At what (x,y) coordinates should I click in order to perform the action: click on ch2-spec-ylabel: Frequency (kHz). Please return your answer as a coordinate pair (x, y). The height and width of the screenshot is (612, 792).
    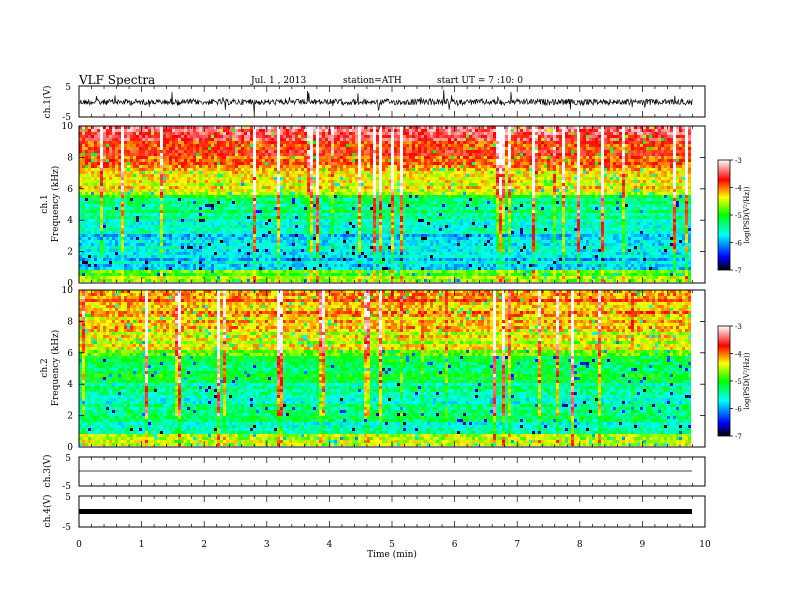
    Looking at the image, I should click on (55, 368).